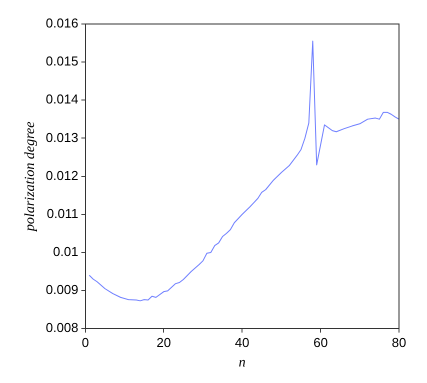 The image size is (427, 383). I want to click on x-tick-label: 80, so click(399, 342).